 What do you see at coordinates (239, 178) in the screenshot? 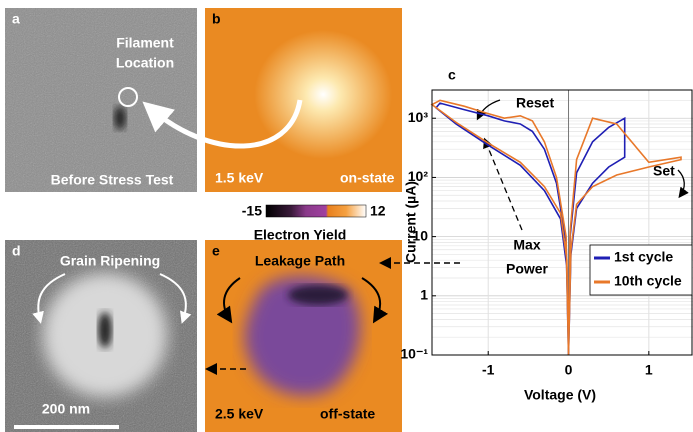
I see `energy: 1.5 keV` at bounding box center [239, 178].